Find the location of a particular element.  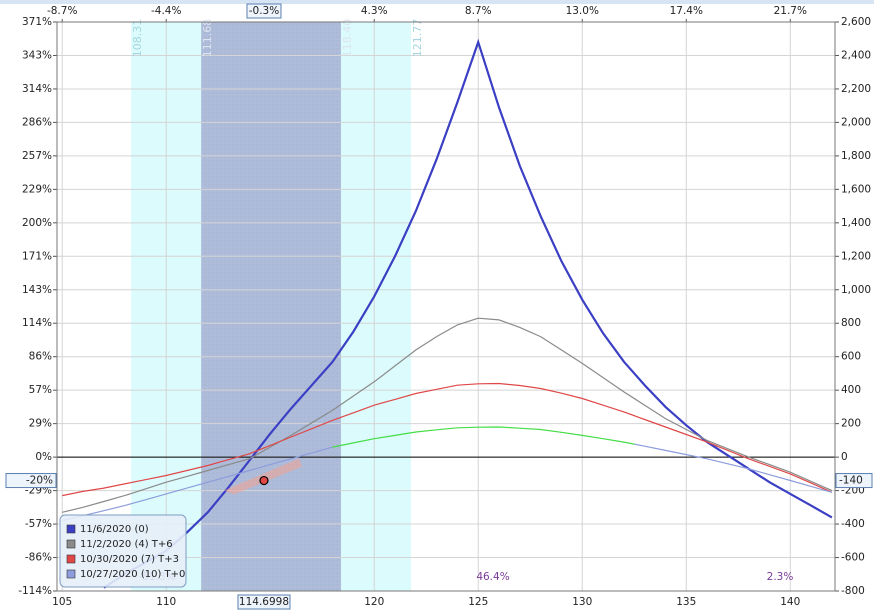

y-tick-label: 1,800 is located at coordinates (856, 156).